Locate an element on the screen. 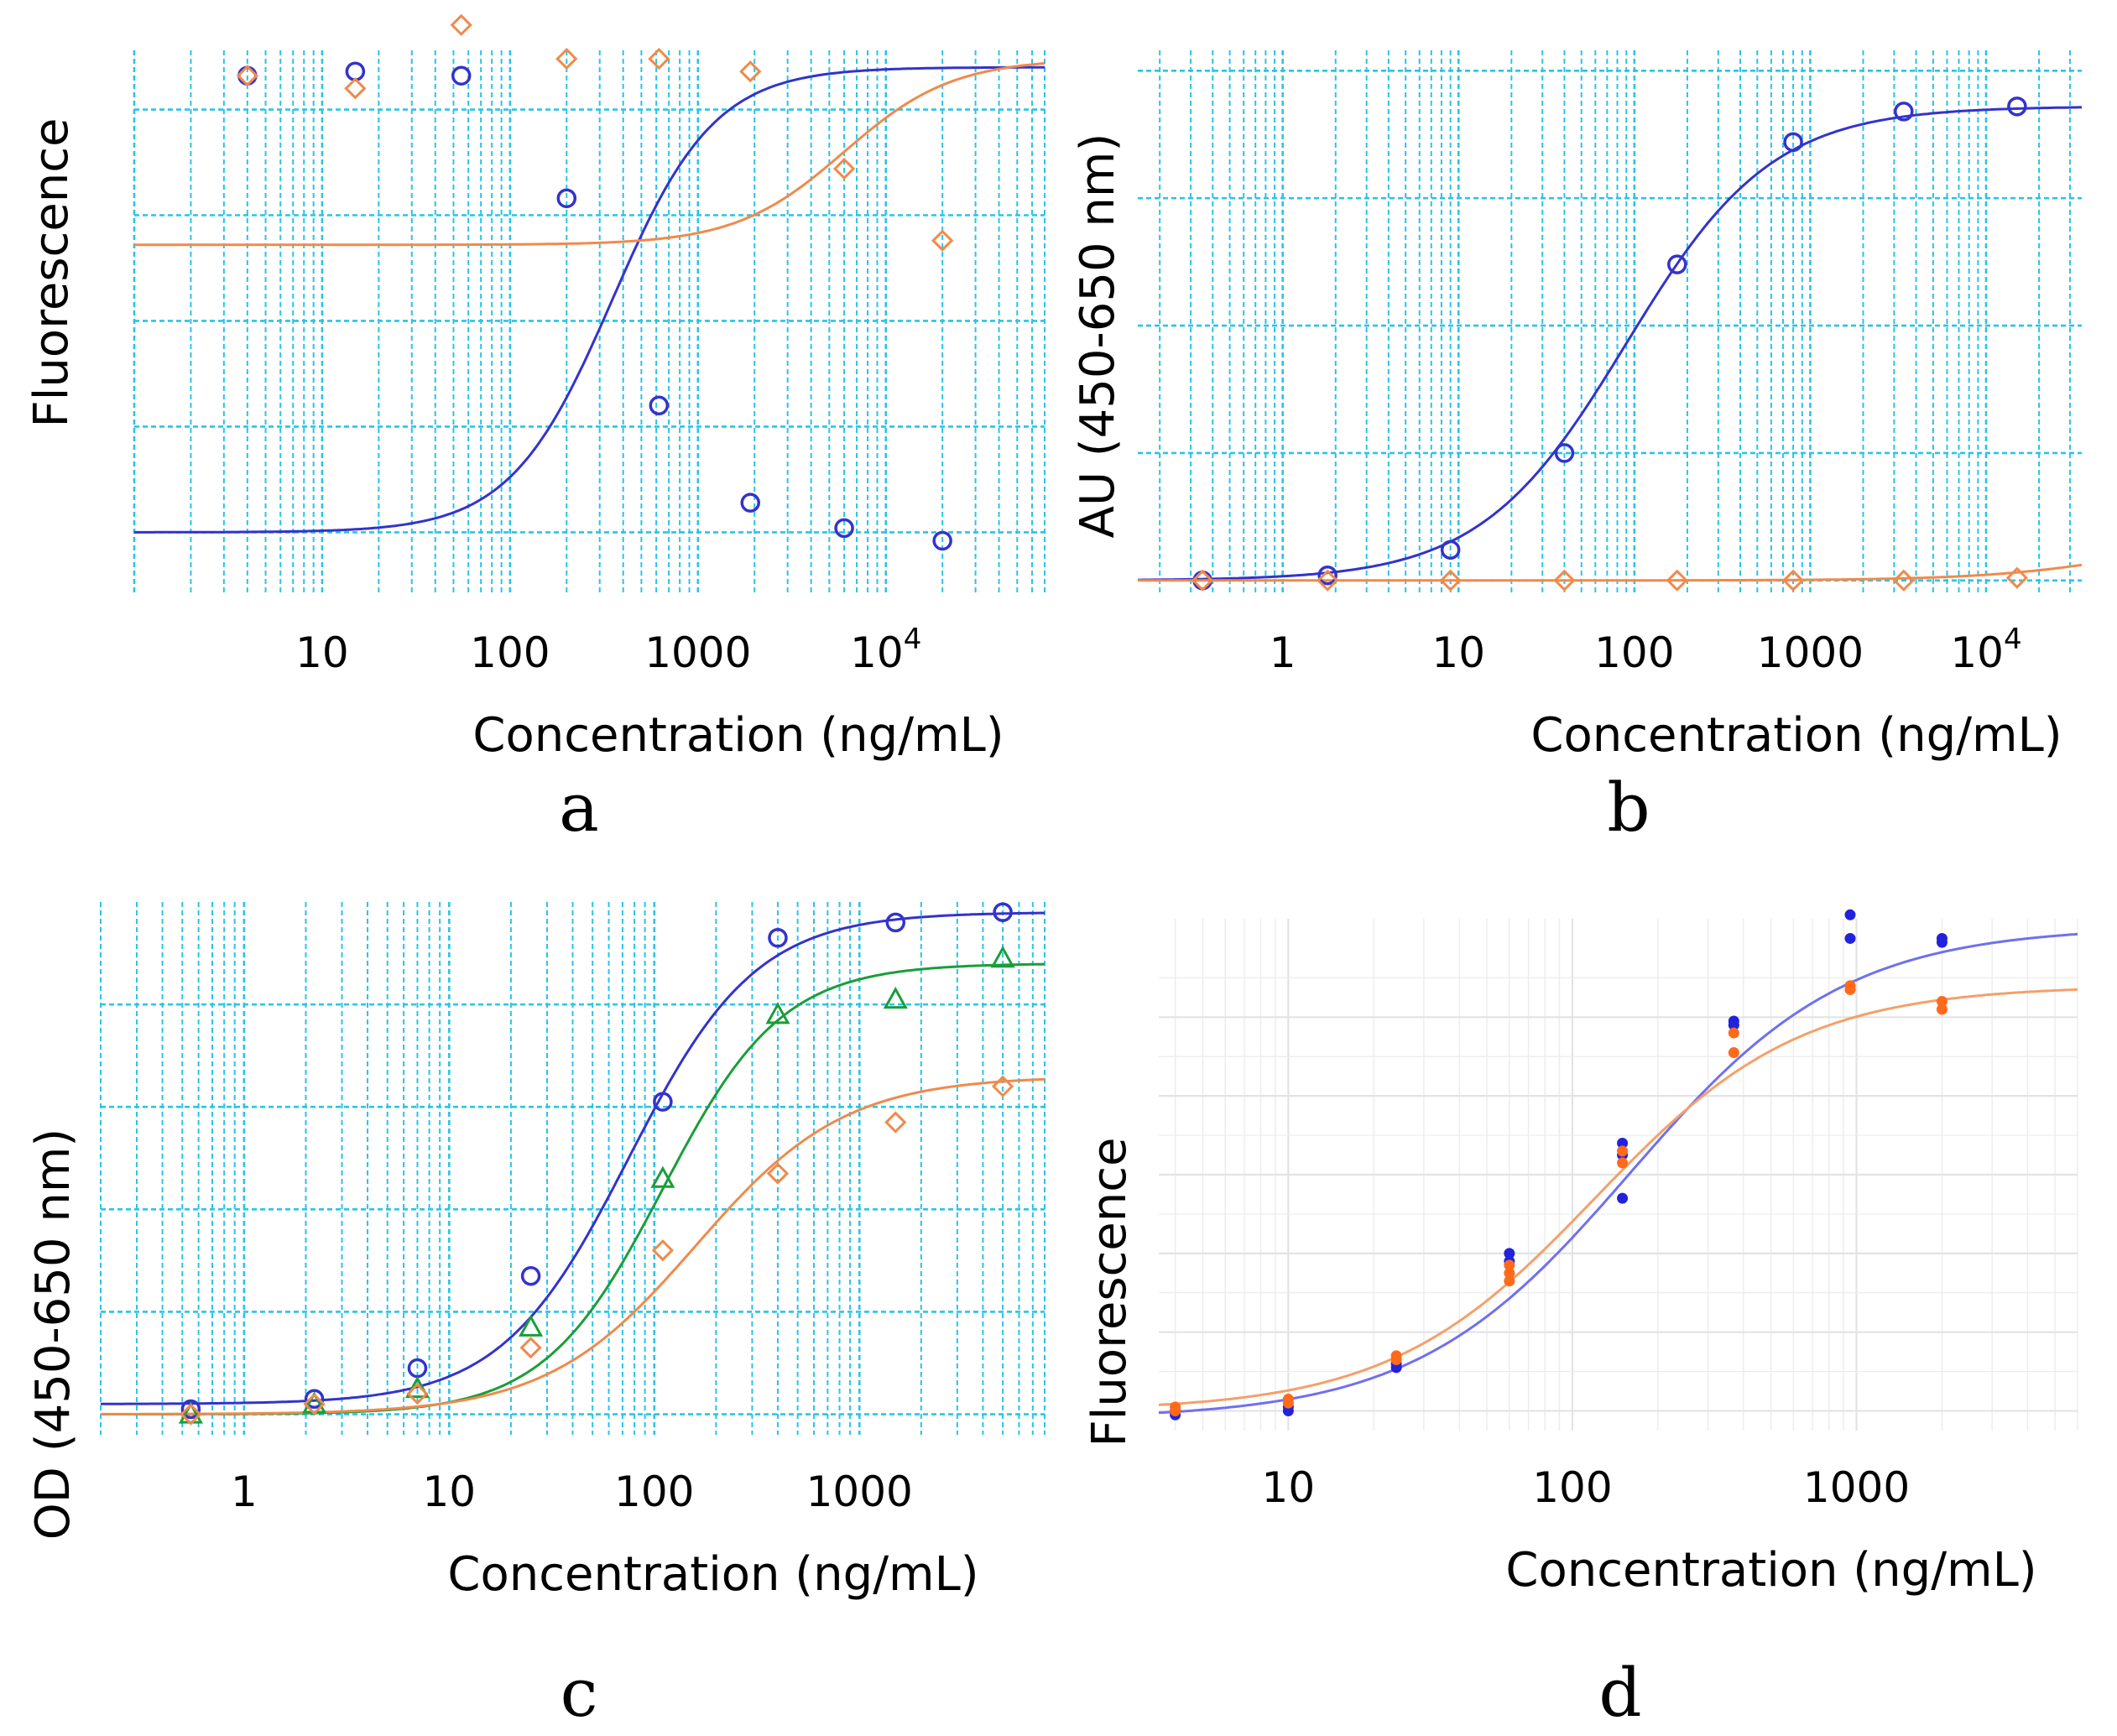  panel-letter: c is located at coordinates (579, 1693).